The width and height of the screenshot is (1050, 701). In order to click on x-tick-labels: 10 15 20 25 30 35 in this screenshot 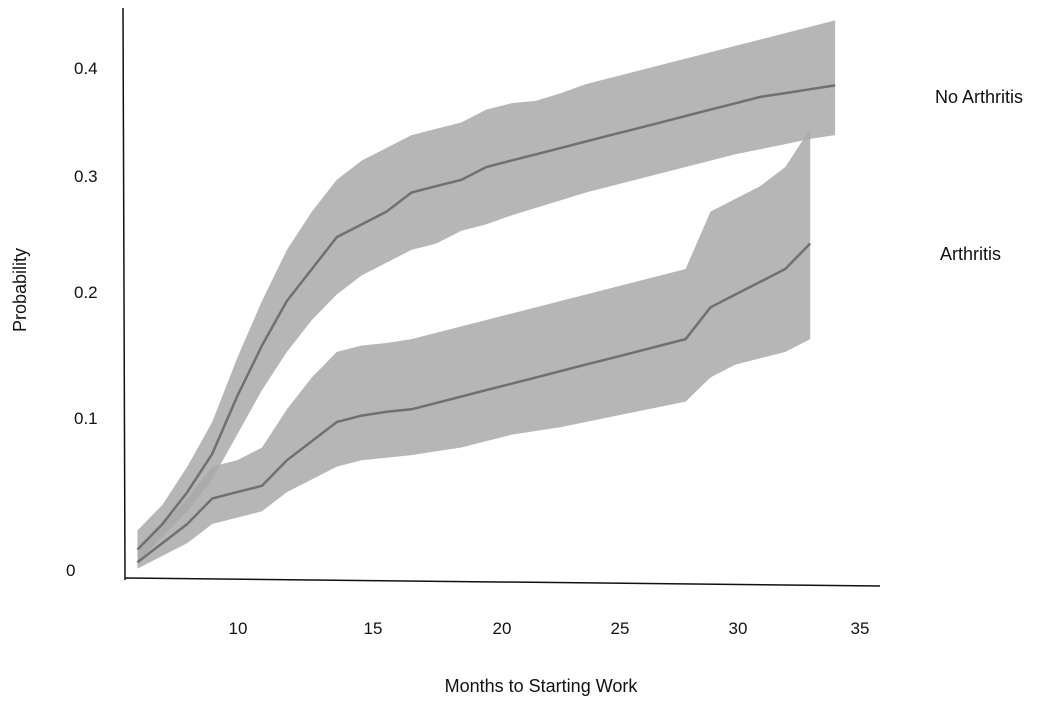, I will do `click(549, 628)`.